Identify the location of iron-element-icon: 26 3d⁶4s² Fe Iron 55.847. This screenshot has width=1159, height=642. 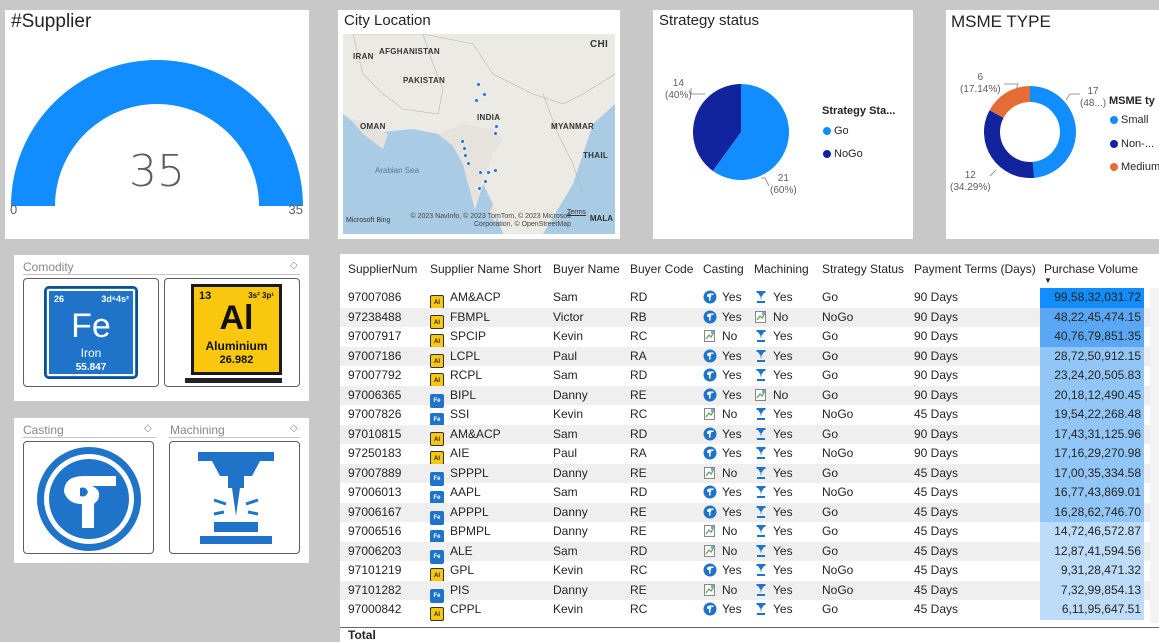
(91, 332).